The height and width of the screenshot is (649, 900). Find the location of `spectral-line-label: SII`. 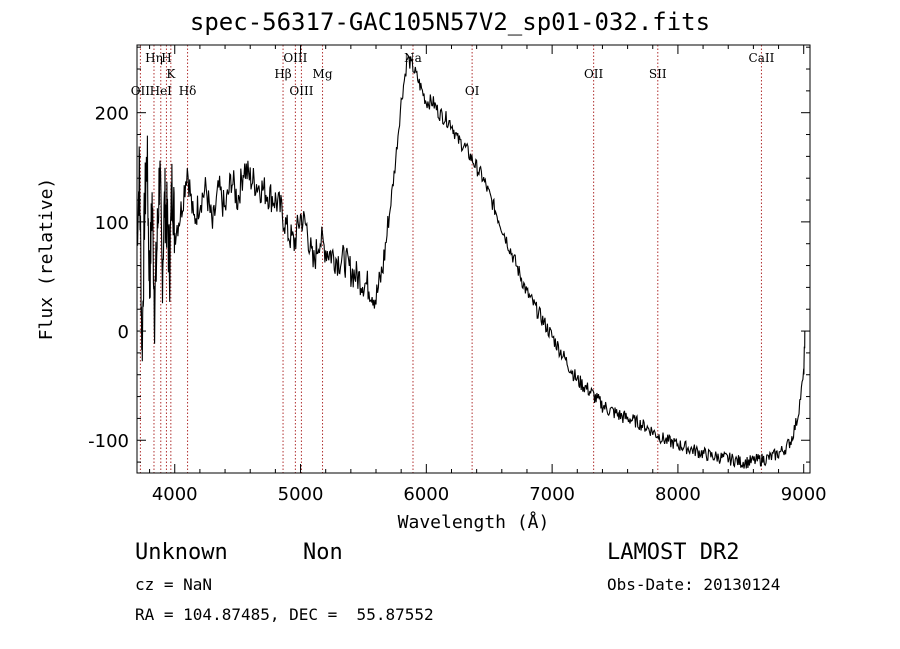

spectral-line-label: SII is located at coordinates (658, 74).